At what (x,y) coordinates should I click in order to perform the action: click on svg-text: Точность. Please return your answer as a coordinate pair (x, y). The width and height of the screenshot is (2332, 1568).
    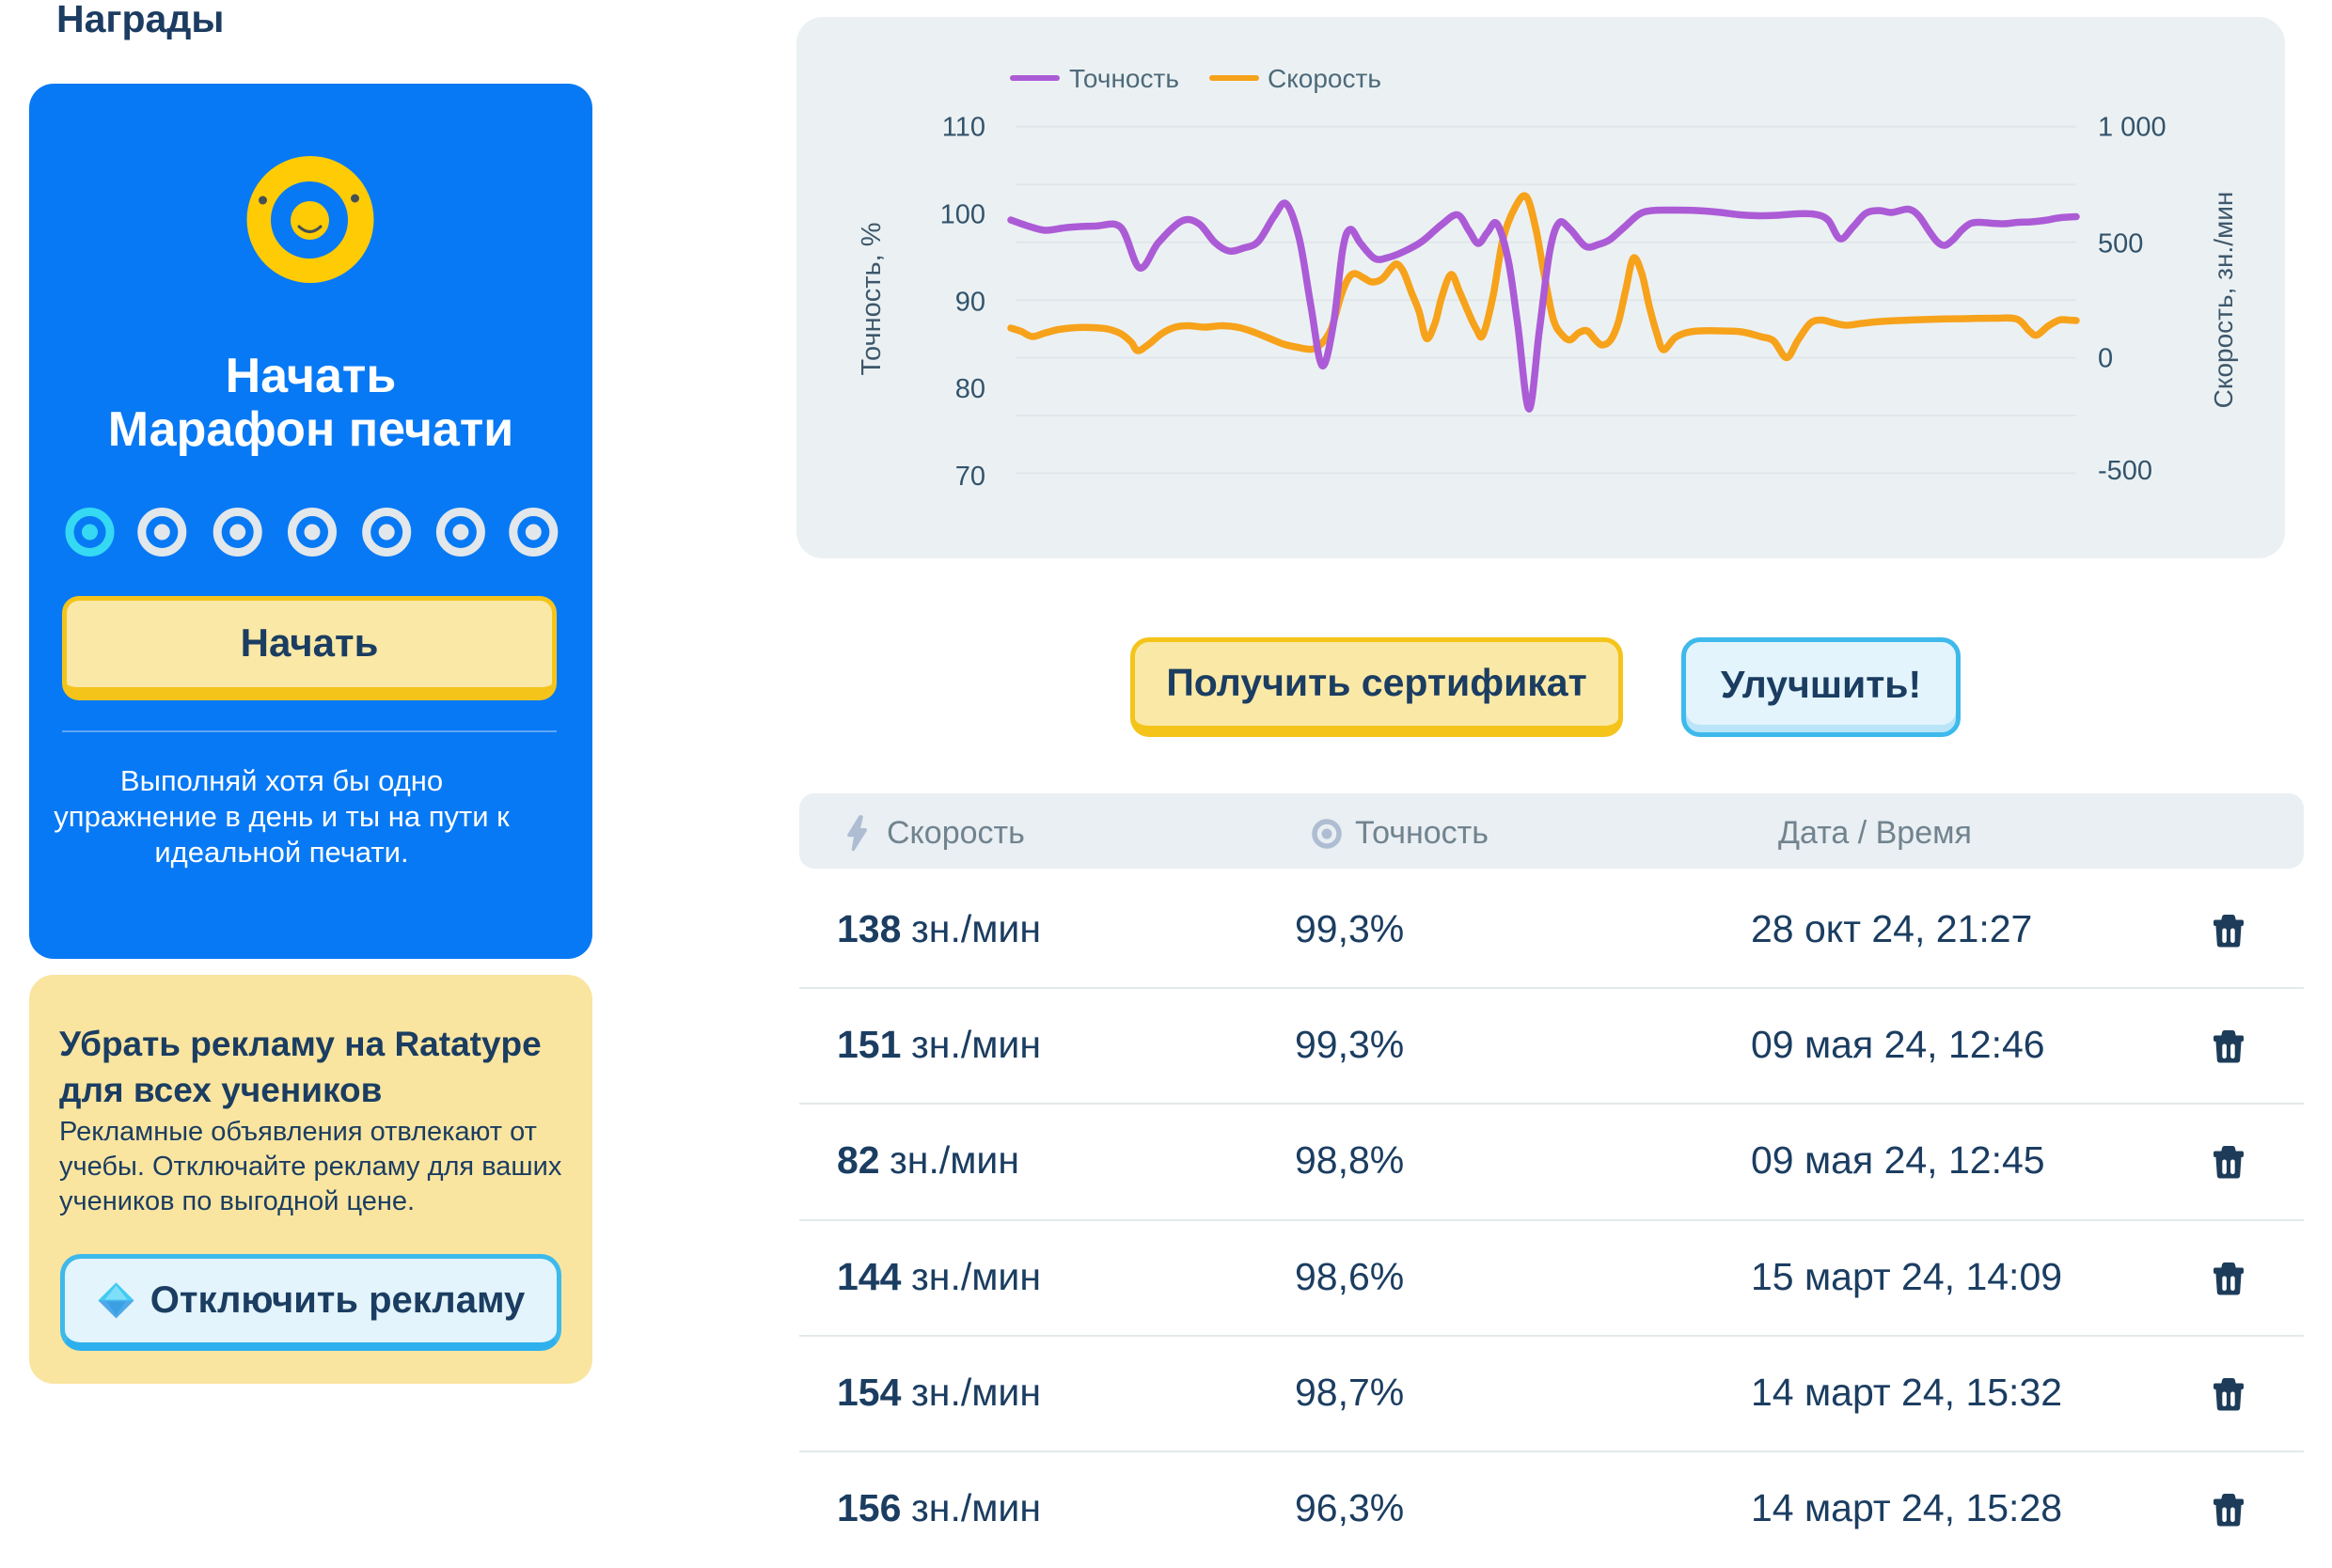
    Looking at the image, I should click on (1124, 78).